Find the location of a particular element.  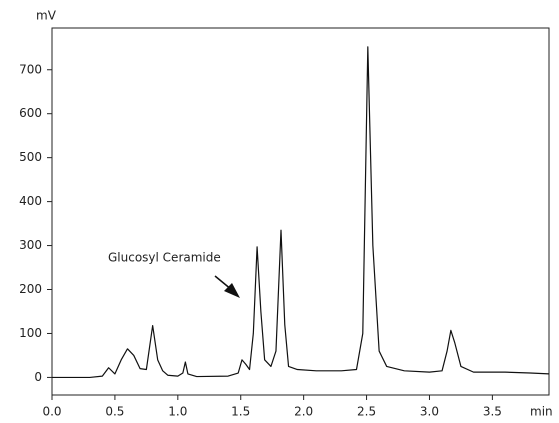

y-tick-label: 400 is located at coordinates (30, 201).